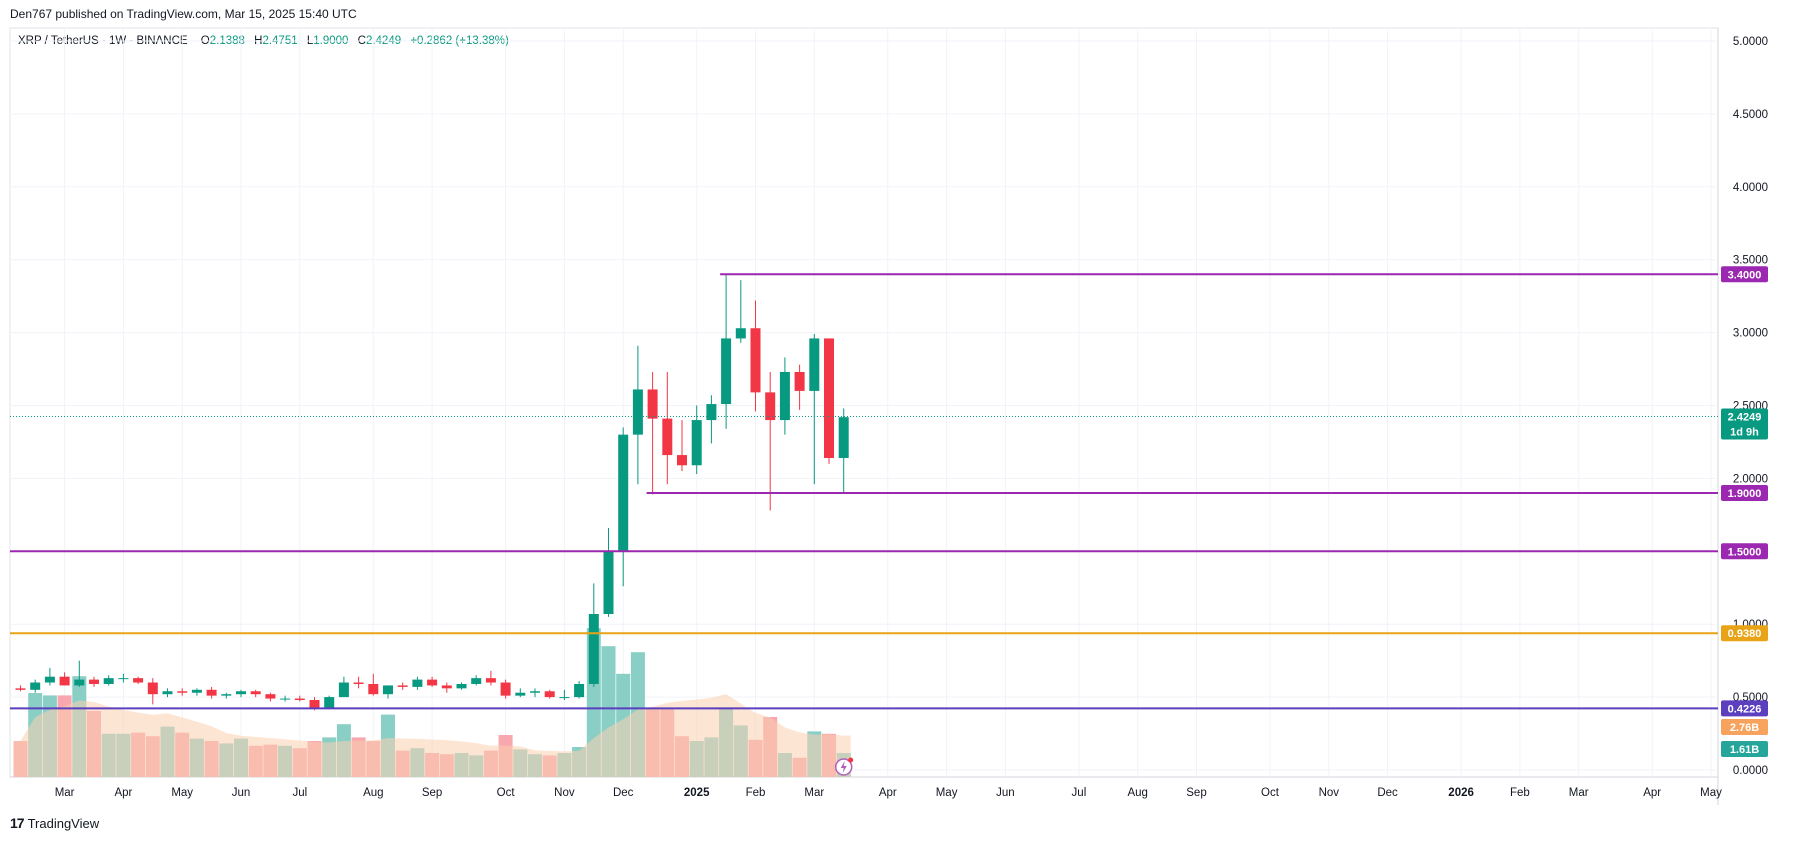 The height and width of the screenshot is (842, 1793). Describe the element at coordinates (63, 823) in the screenshot. I see `brand-label: TradingView` at that location.